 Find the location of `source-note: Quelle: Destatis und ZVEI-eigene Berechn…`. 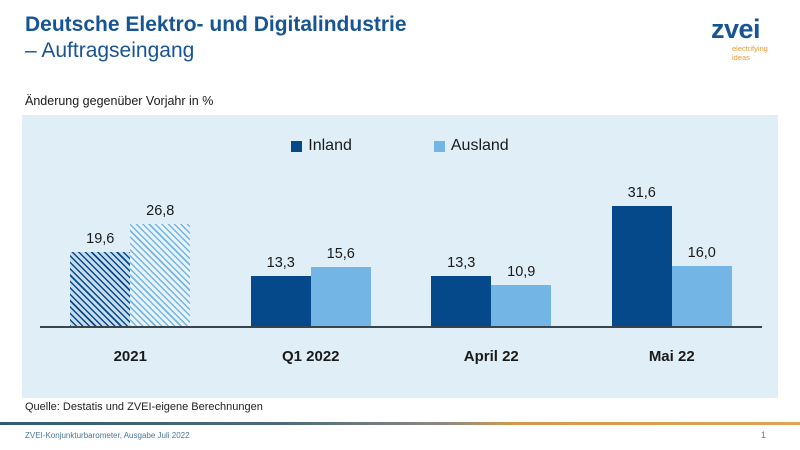

source-note: Quelle: Destatis und ZVEI-eigene Berechn… is located at coordinates (144, 407).